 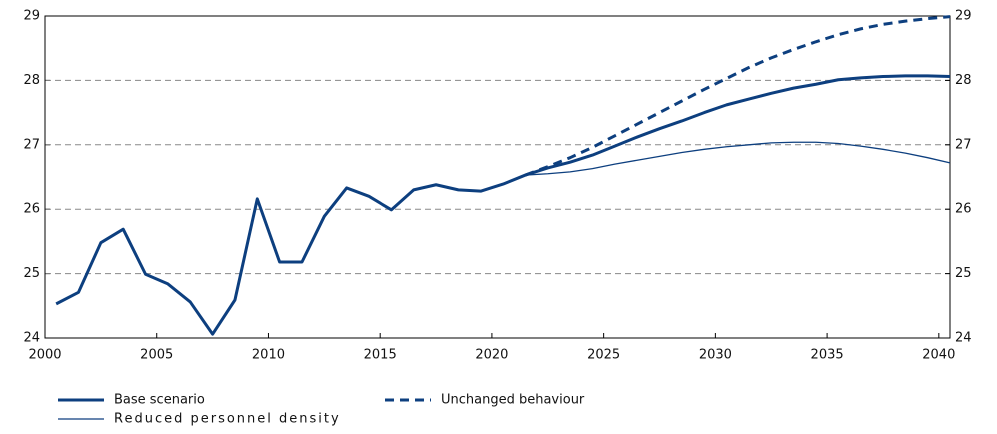 What do you see at coordinates (963, 209) in the screenshot?
I see `y2-tick-label: 26` at bounding box center [963, 209].